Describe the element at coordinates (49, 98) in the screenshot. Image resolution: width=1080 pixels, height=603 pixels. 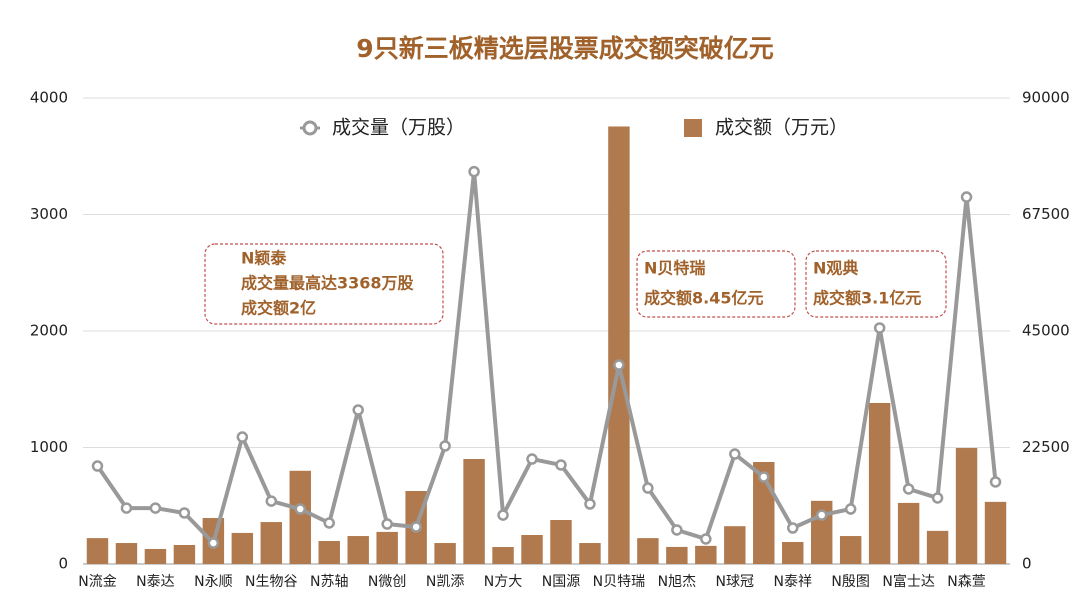
I see `y-tick-label: 4000` at that location.